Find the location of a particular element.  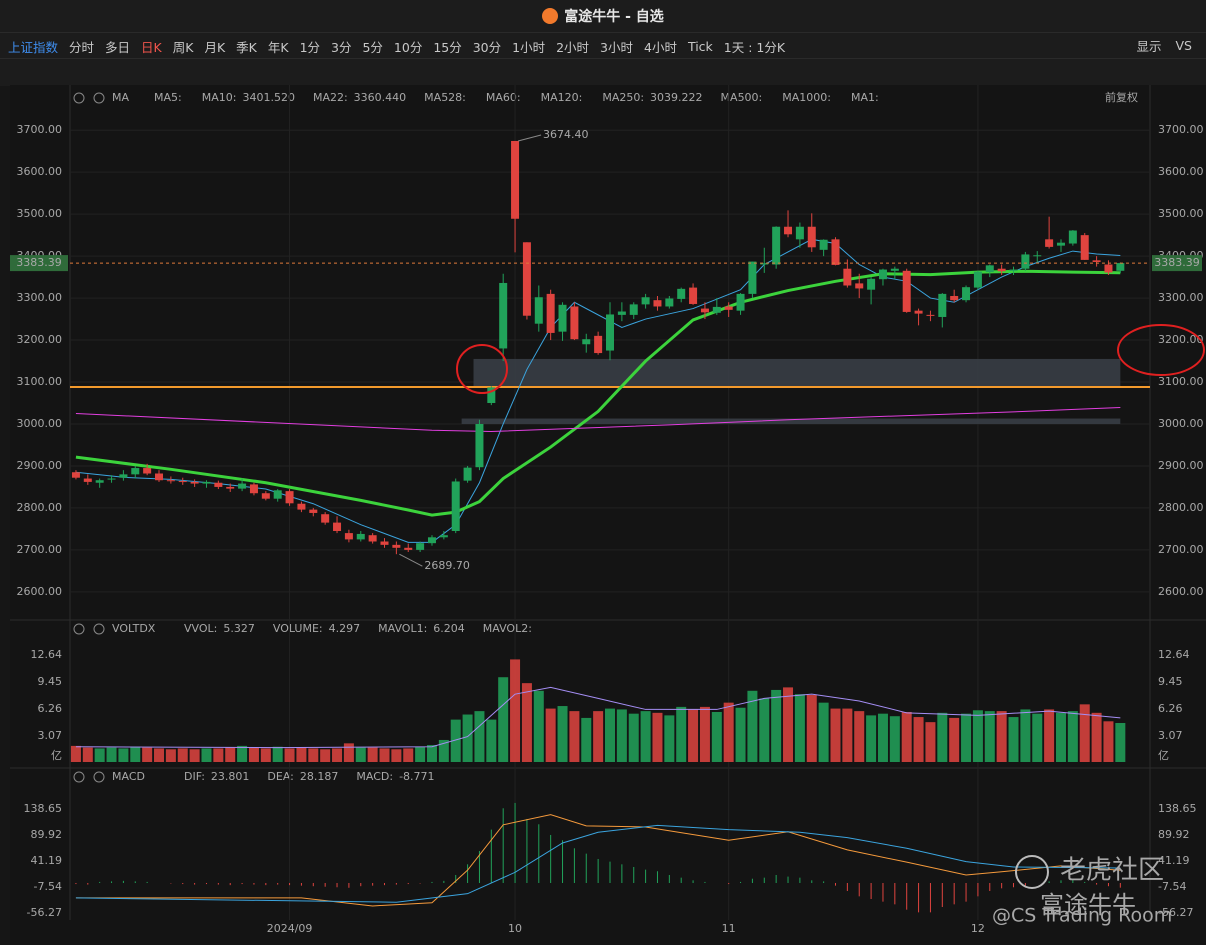

y-tick-label: 2900.00 is located at coordinates (40, 465).